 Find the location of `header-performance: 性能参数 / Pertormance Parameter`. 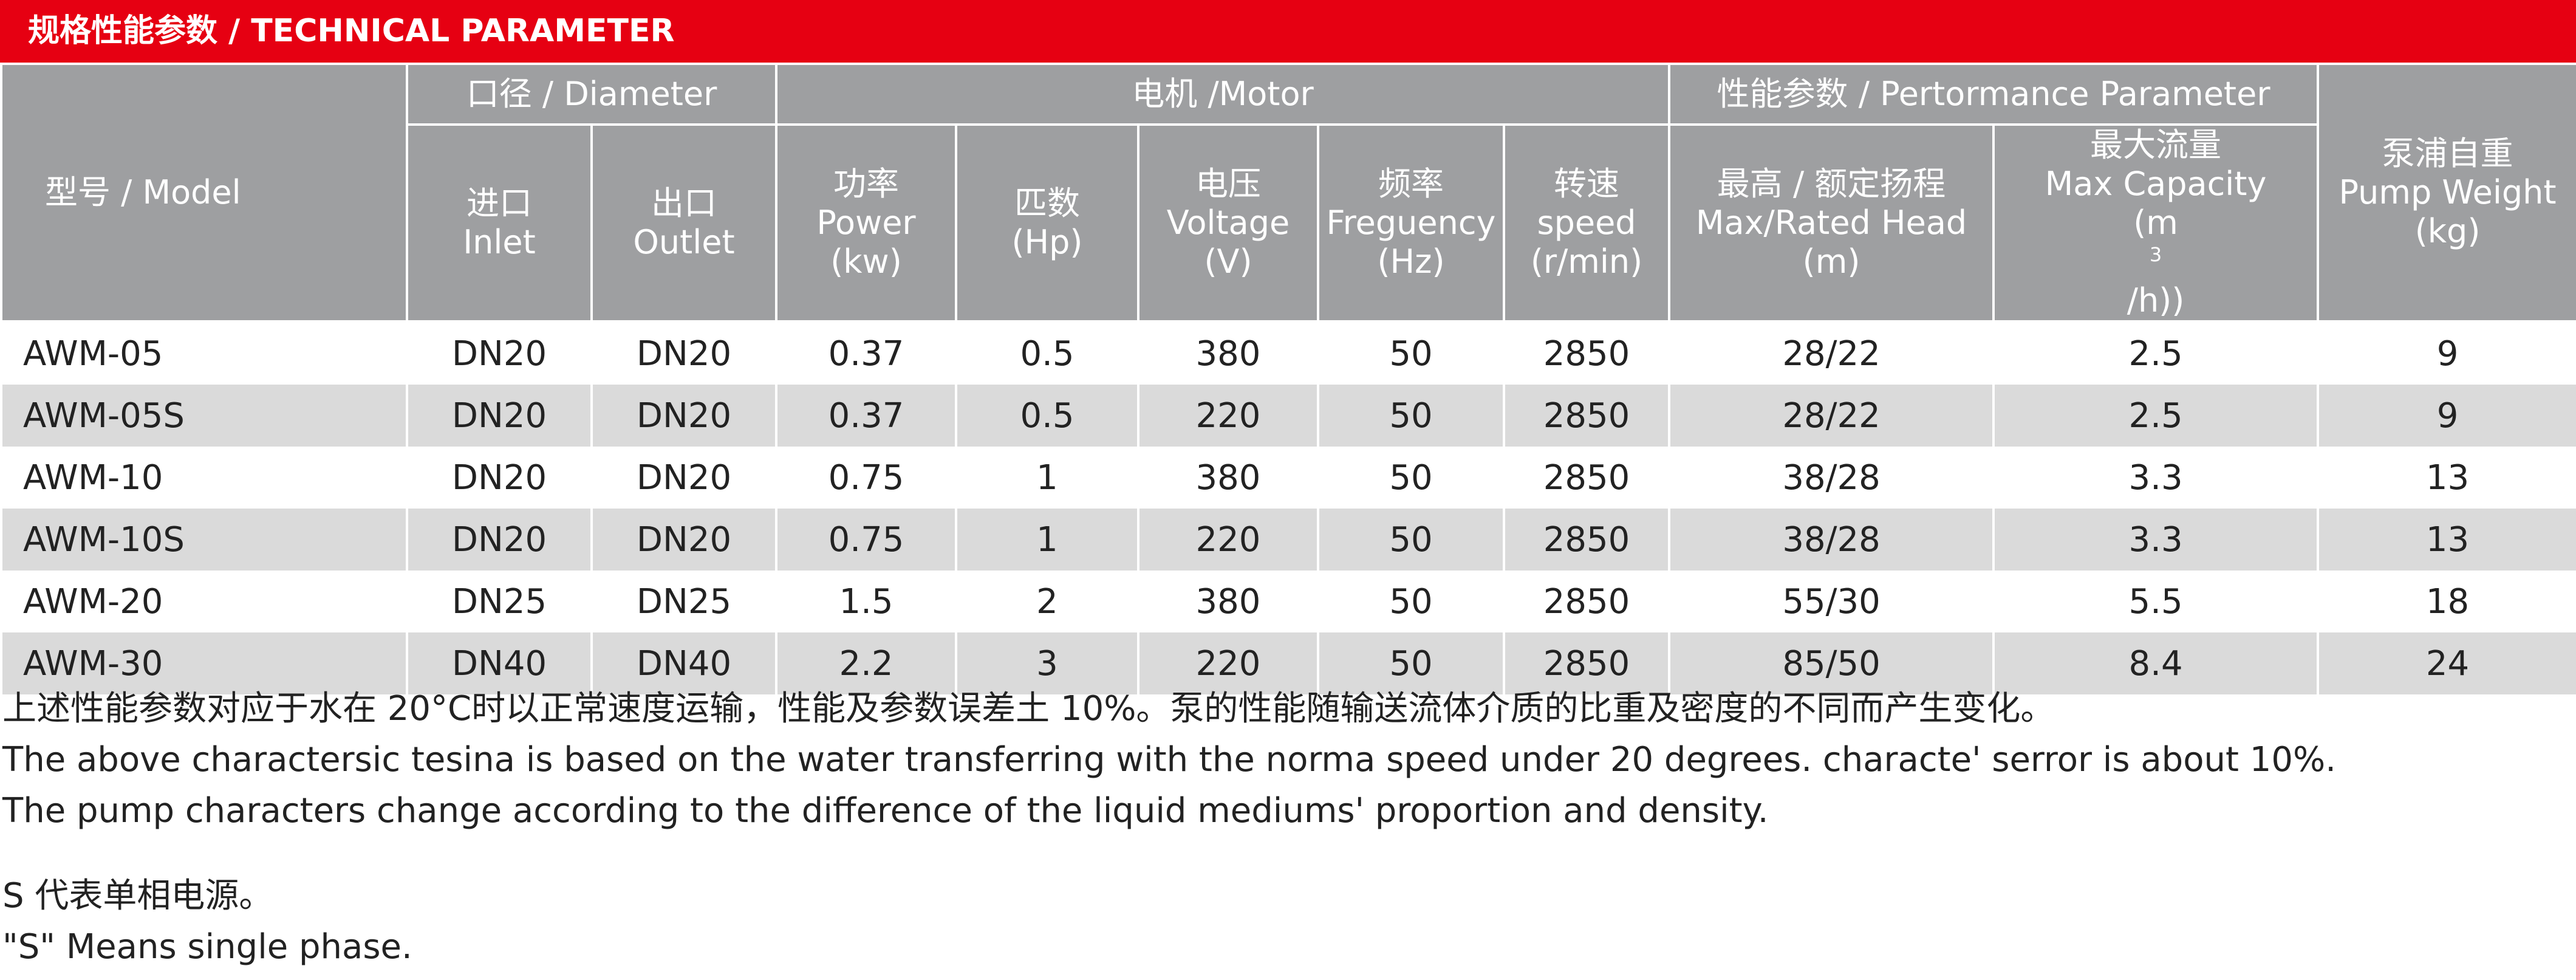

header-performance: 性能参数 / Pertormance Parameter is located at coordinates (1994, 94).